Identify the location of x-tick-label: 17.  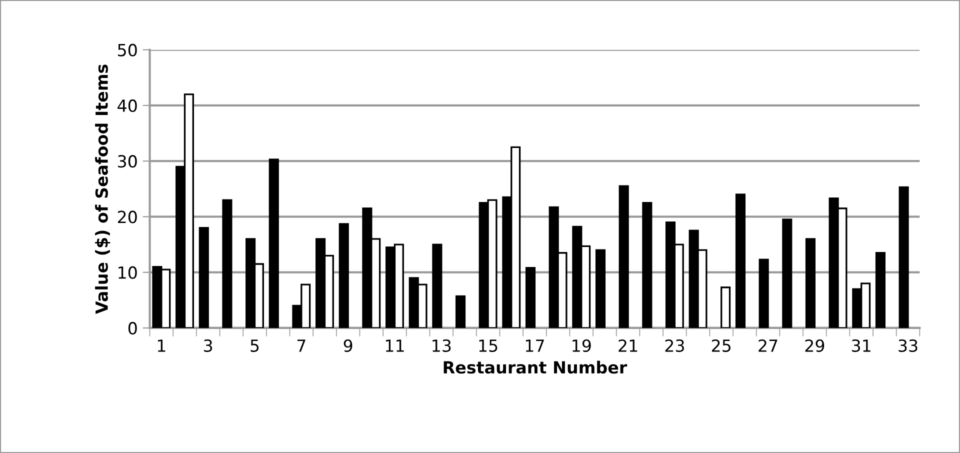
(535, 346).